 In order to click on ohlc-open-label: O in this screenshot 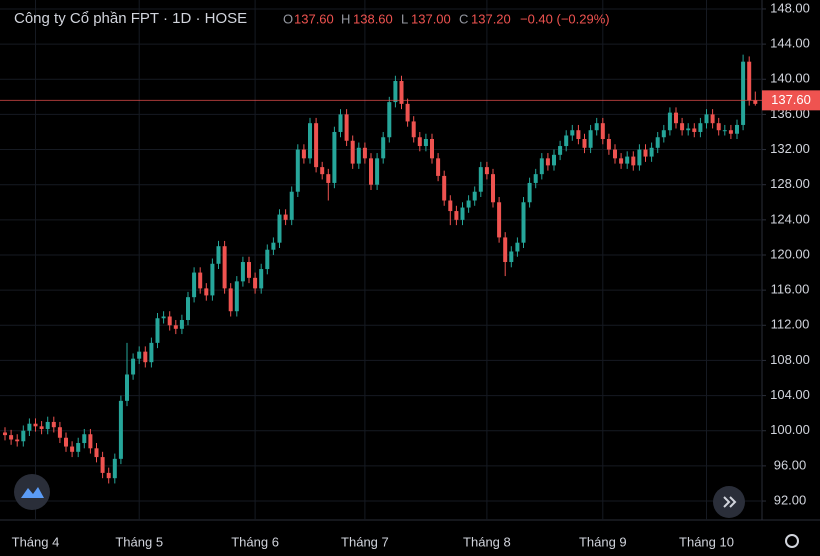, I will do `click(288, 18)`.